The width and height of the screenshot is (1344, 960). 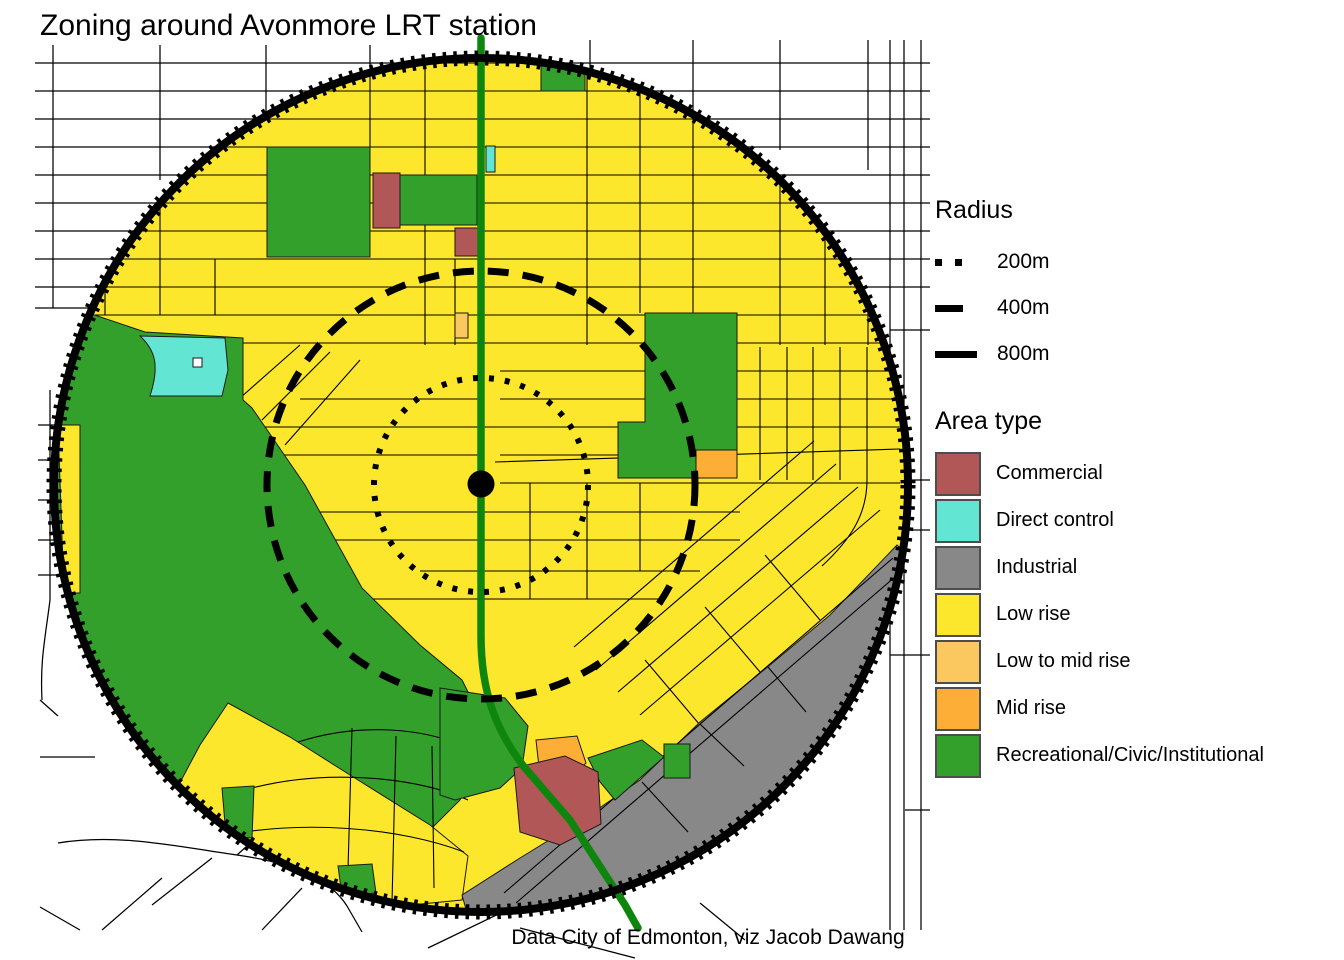 What do you see at coordinates (1135, 614) in the screenshot?
I see `legend-item-low-rise: Low rise` at bounding box center [1135, 614].